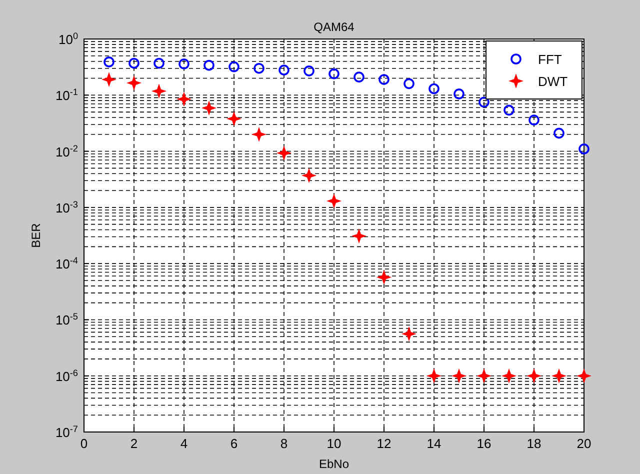 The image size is (640, 474). Describe the element at coordinates (534, 443) in the screenshot. I see `x-tick-label: 18` at that location.